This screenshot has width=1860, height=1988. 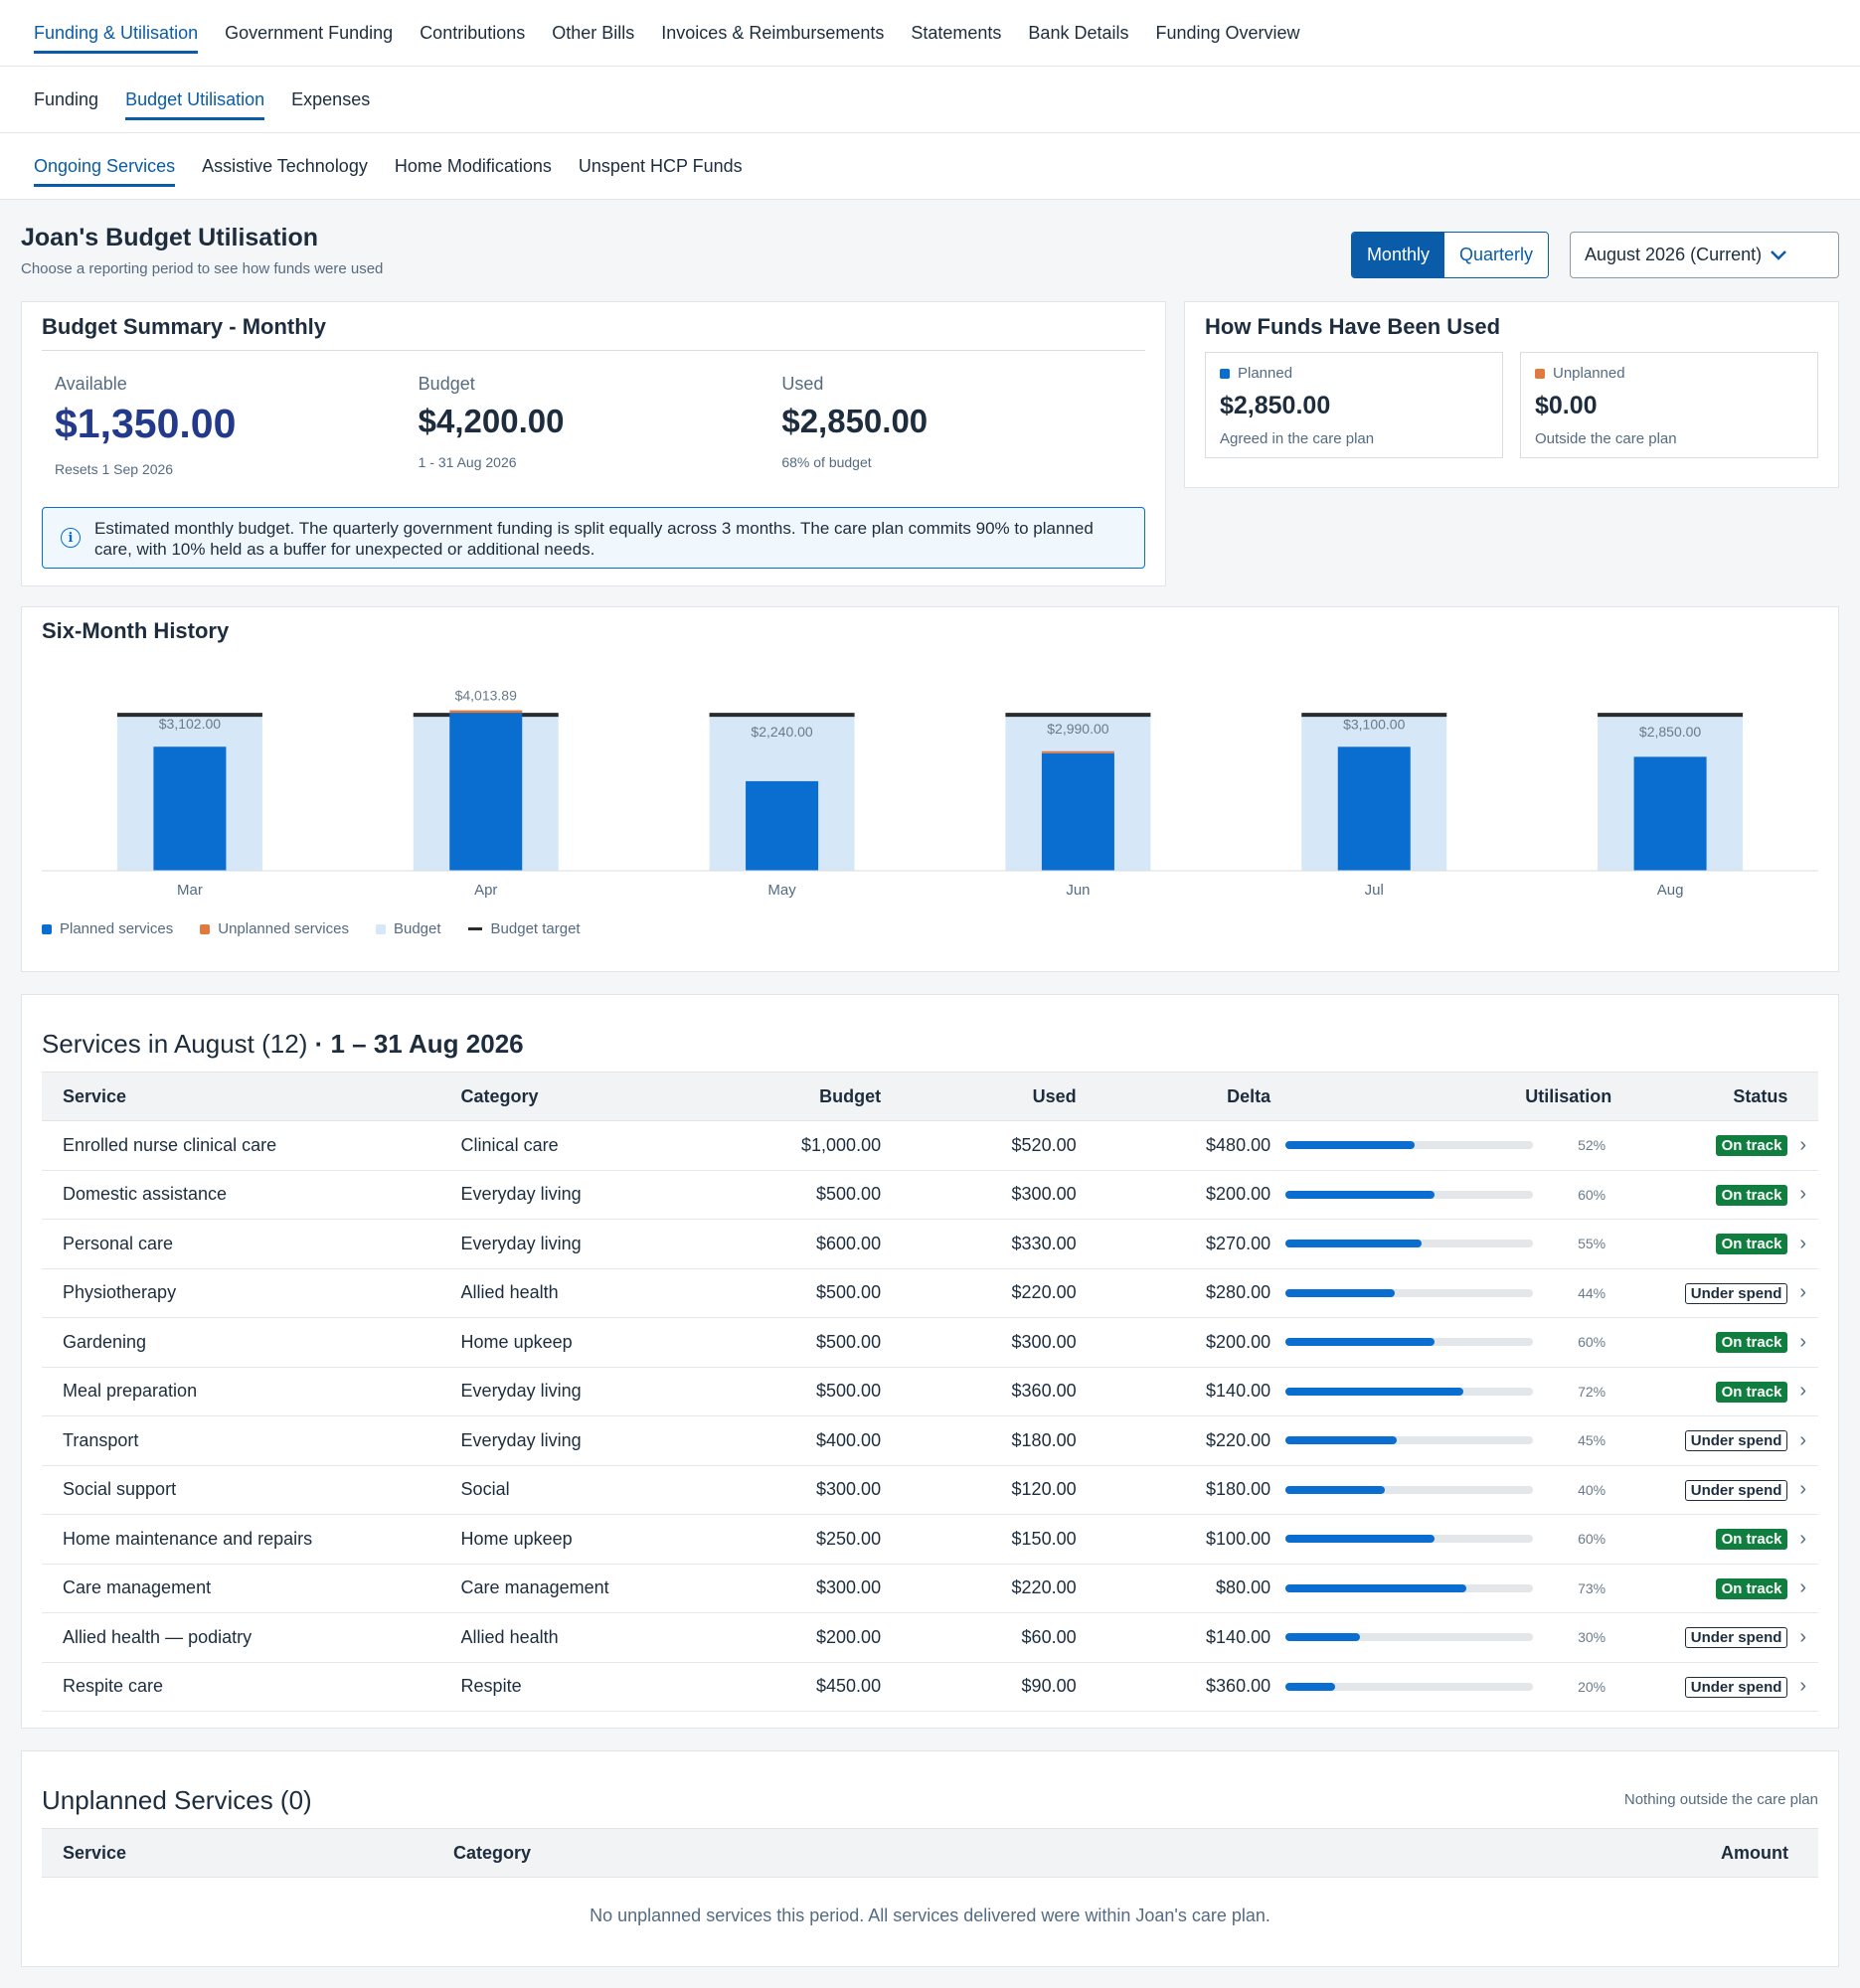 I want to click on utilisation-percent: 44%, so click(x=1592, y=1292).